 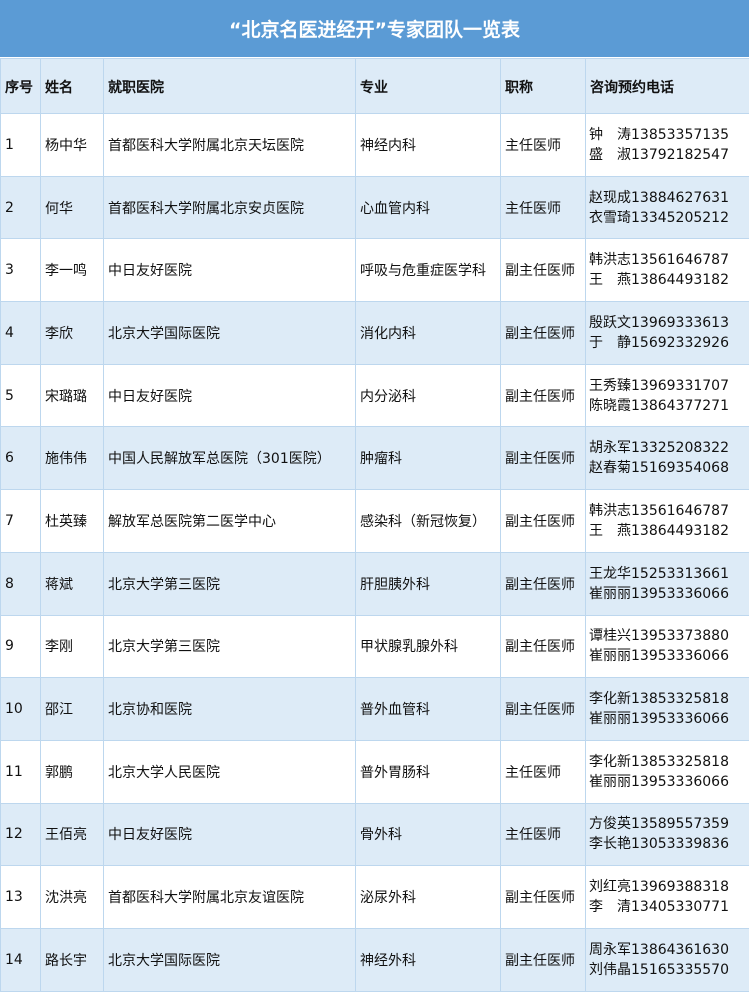 I want to click on cell-name: 何华, so click(x=72, y=207).